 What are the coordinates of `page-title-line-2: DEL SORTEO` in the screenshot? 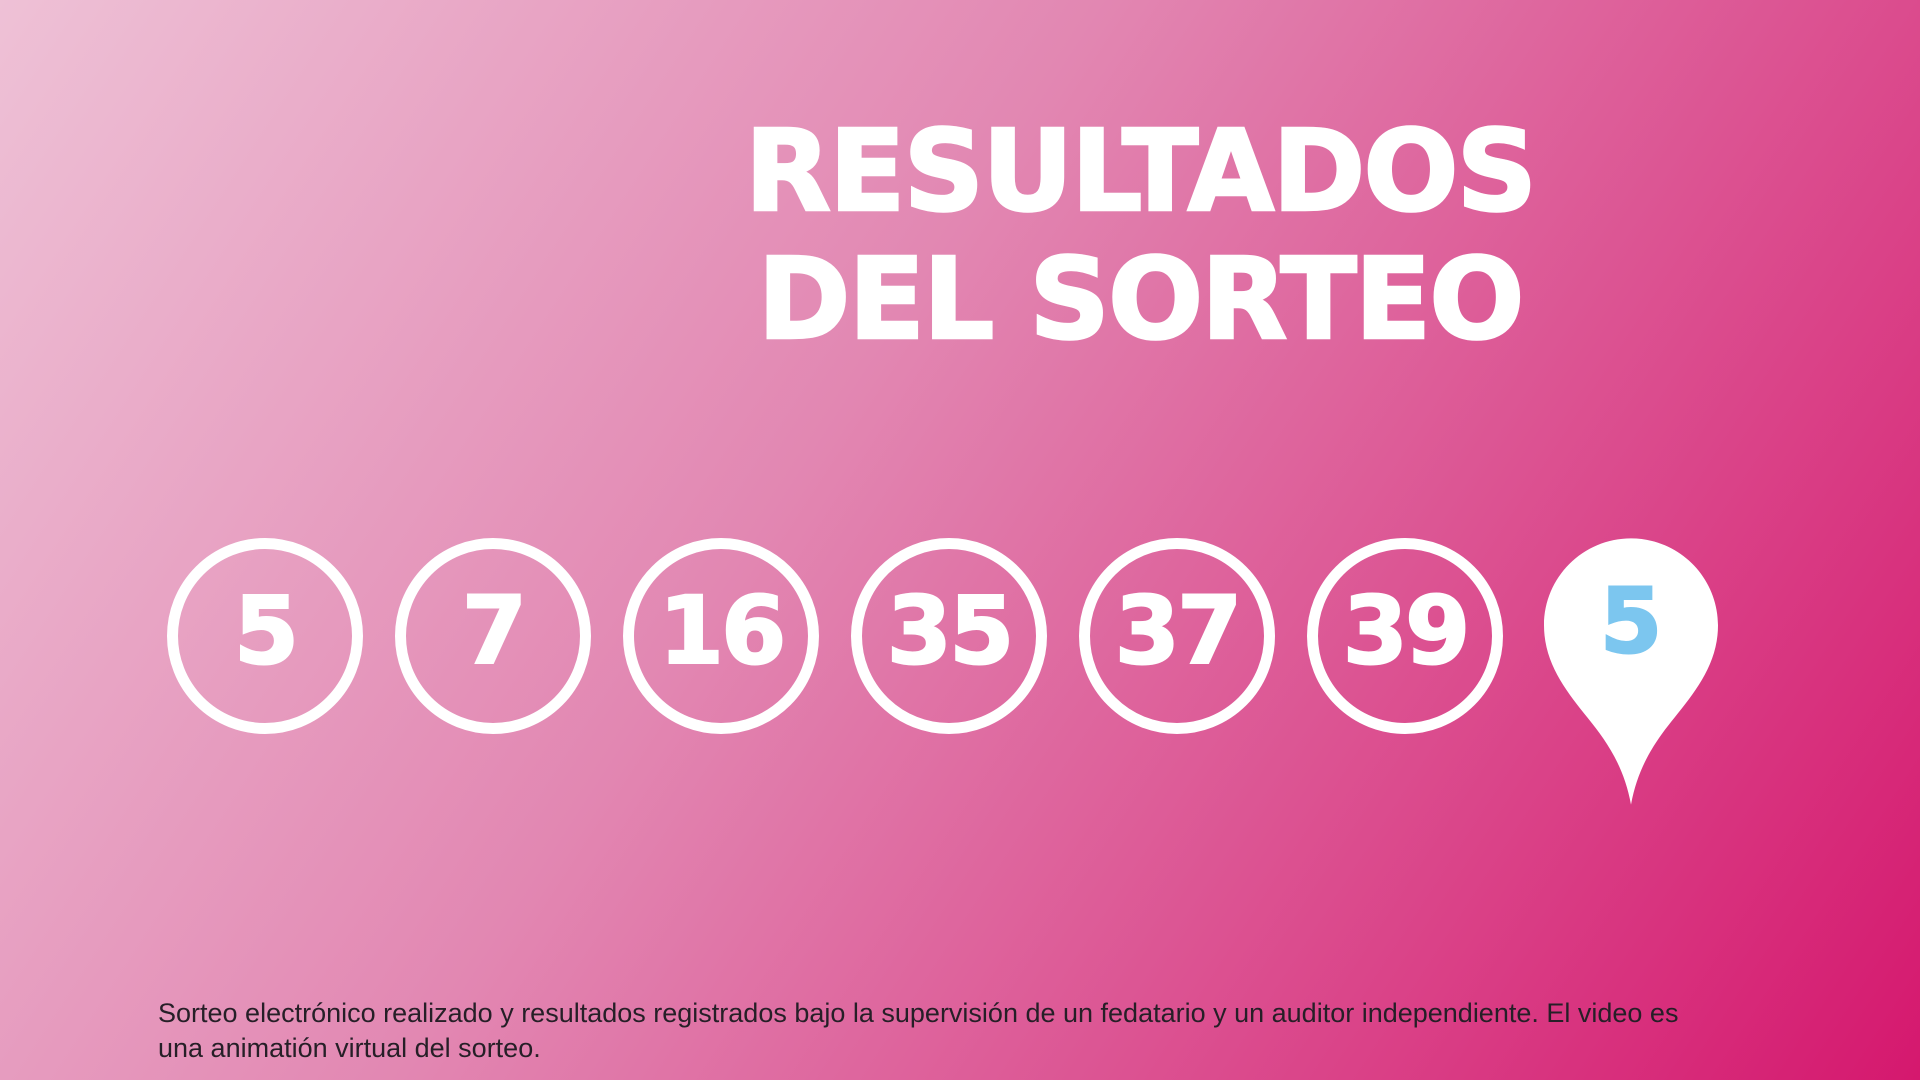 It's located at (1141, 300).